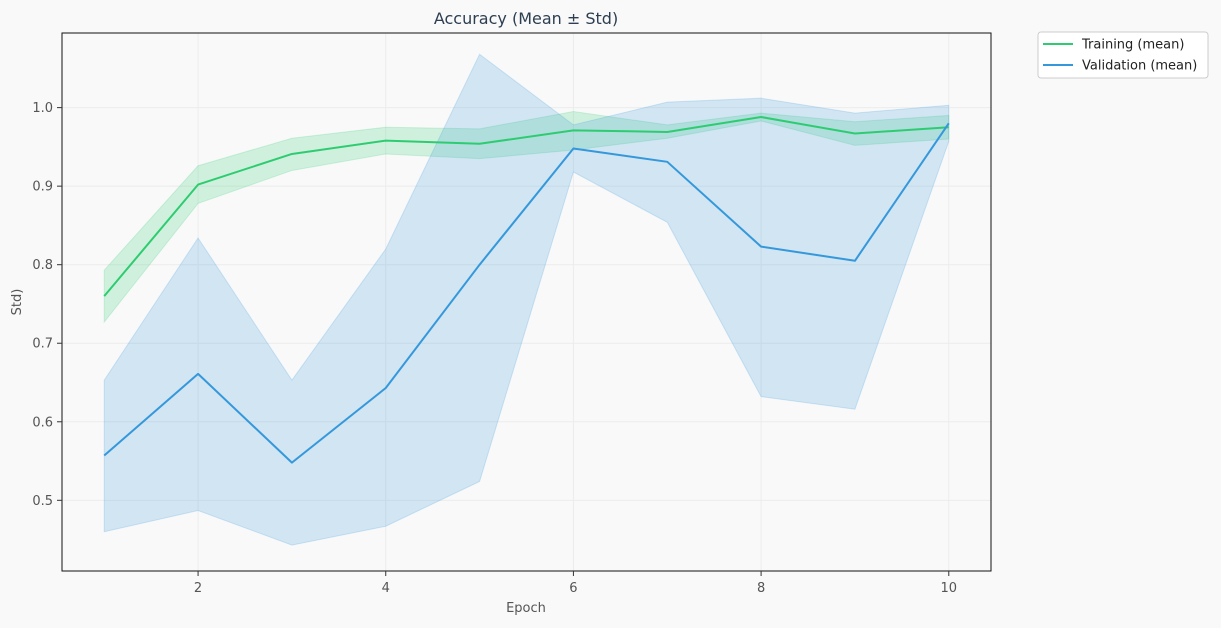  I want to click on training-mean-legend-label: Training (mean), so click(1132, 45).